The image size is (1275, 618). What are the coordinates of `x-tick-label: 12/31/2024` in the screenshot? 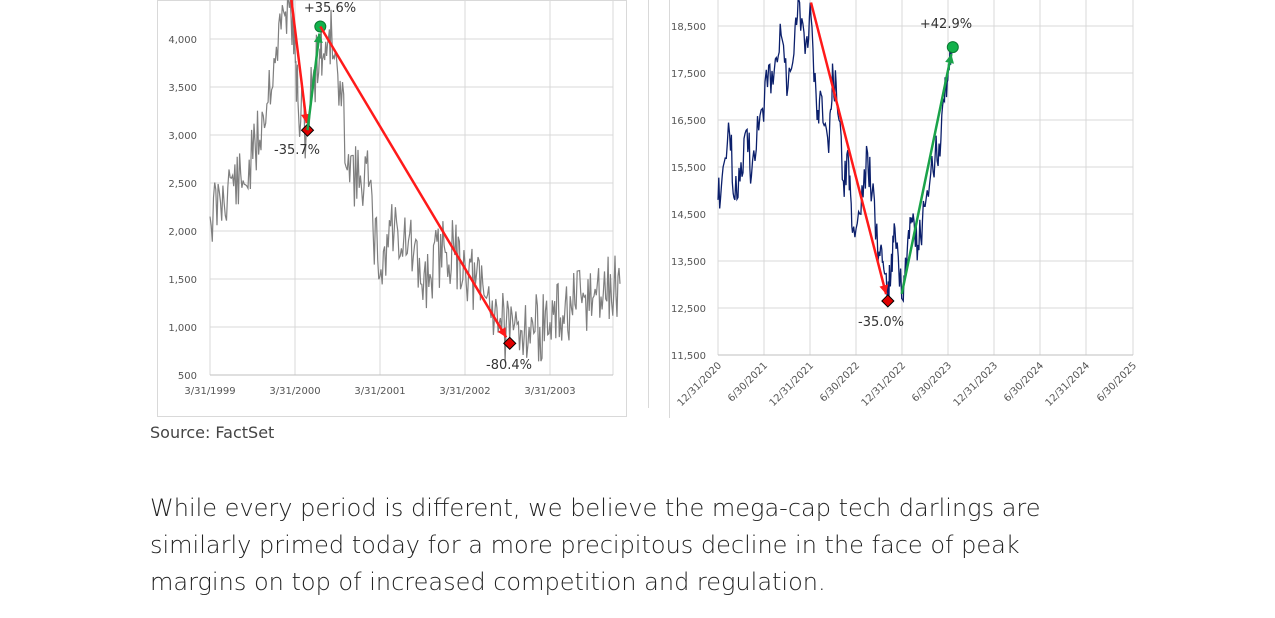 It's located at (1068, 384).